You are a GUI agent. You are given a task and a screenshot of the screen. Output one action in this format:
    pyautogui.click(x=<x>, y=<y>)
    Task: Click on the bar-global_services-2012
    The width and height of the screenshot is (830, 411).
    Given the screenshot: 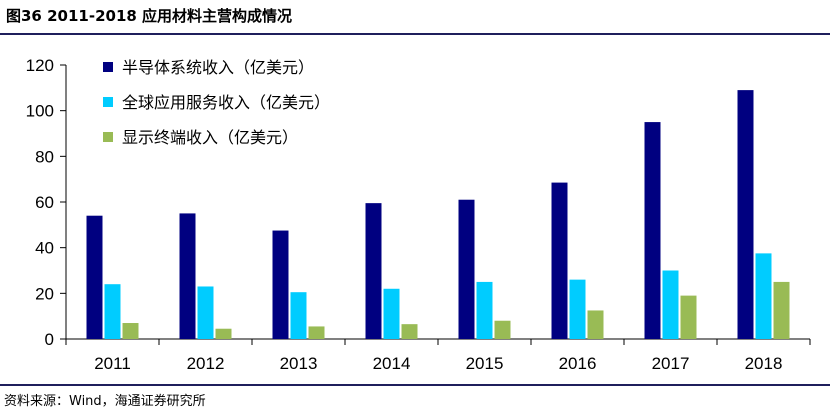 What is the action you would take?
    pyautogui.click(x=205, y=312)
    